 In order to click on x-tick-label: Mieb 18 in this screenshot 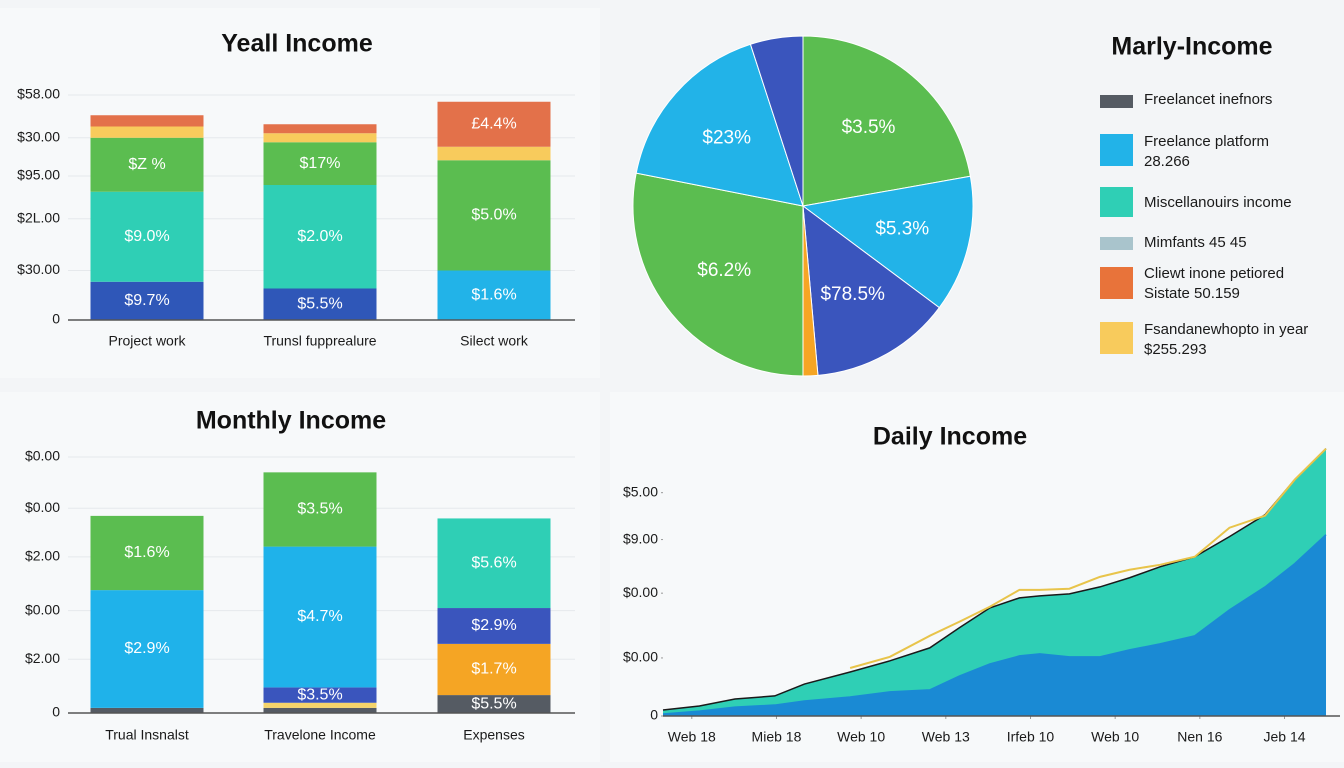, I will do `click(777, 737)`.